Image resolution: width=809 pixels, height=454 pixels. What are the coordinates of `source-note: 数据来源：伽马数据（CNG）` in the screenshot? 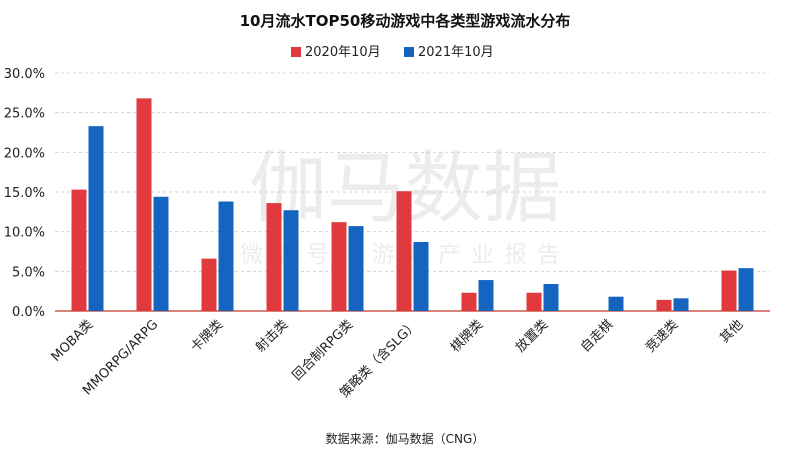 It's located at (405, 438).